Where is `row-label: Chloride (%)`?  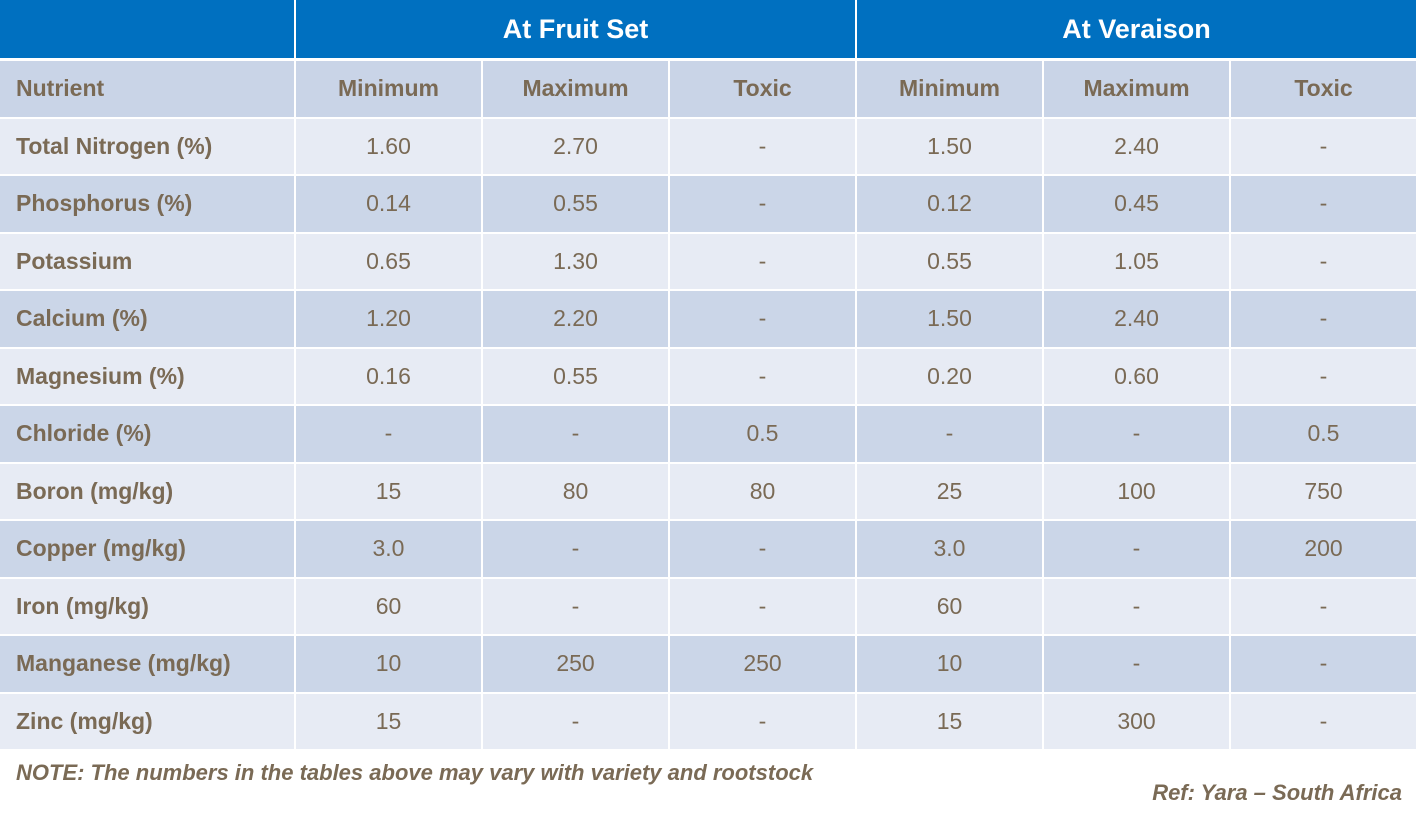 row-label: Chloride (%) is located at coordinates (147, 434).